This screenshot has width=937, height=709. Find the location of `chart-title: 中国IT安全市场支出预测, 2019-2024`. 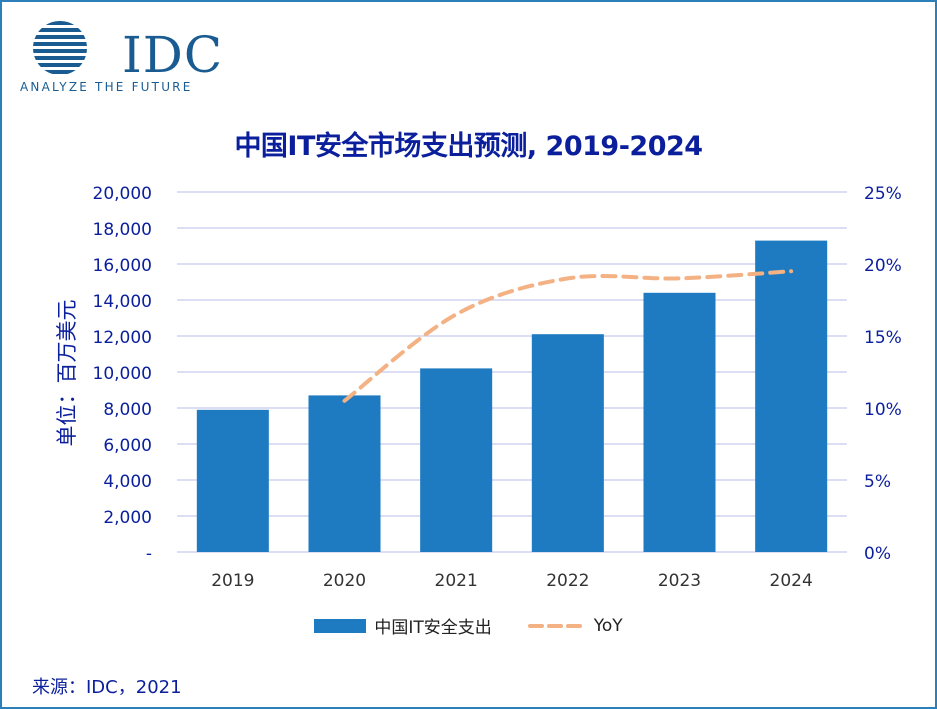

chart-title: 中国IT安全市场支出预测, 2019-2024 is located at coordinates (468, 146).